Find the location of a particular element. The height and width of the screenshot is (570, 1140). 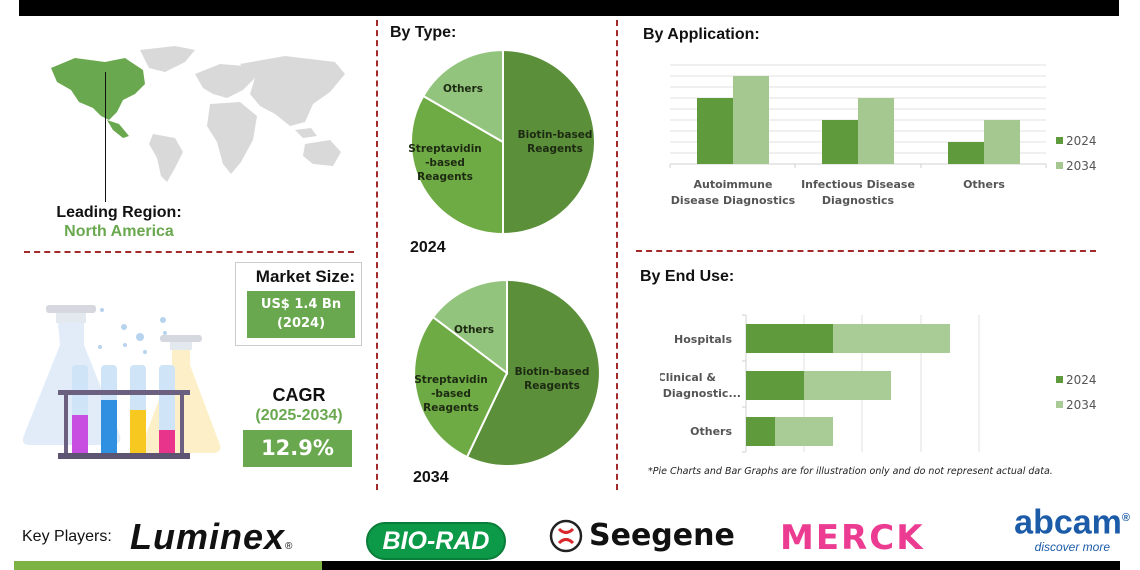

svg-text: Disease Diagnostics is located at coordinates (733, 200).